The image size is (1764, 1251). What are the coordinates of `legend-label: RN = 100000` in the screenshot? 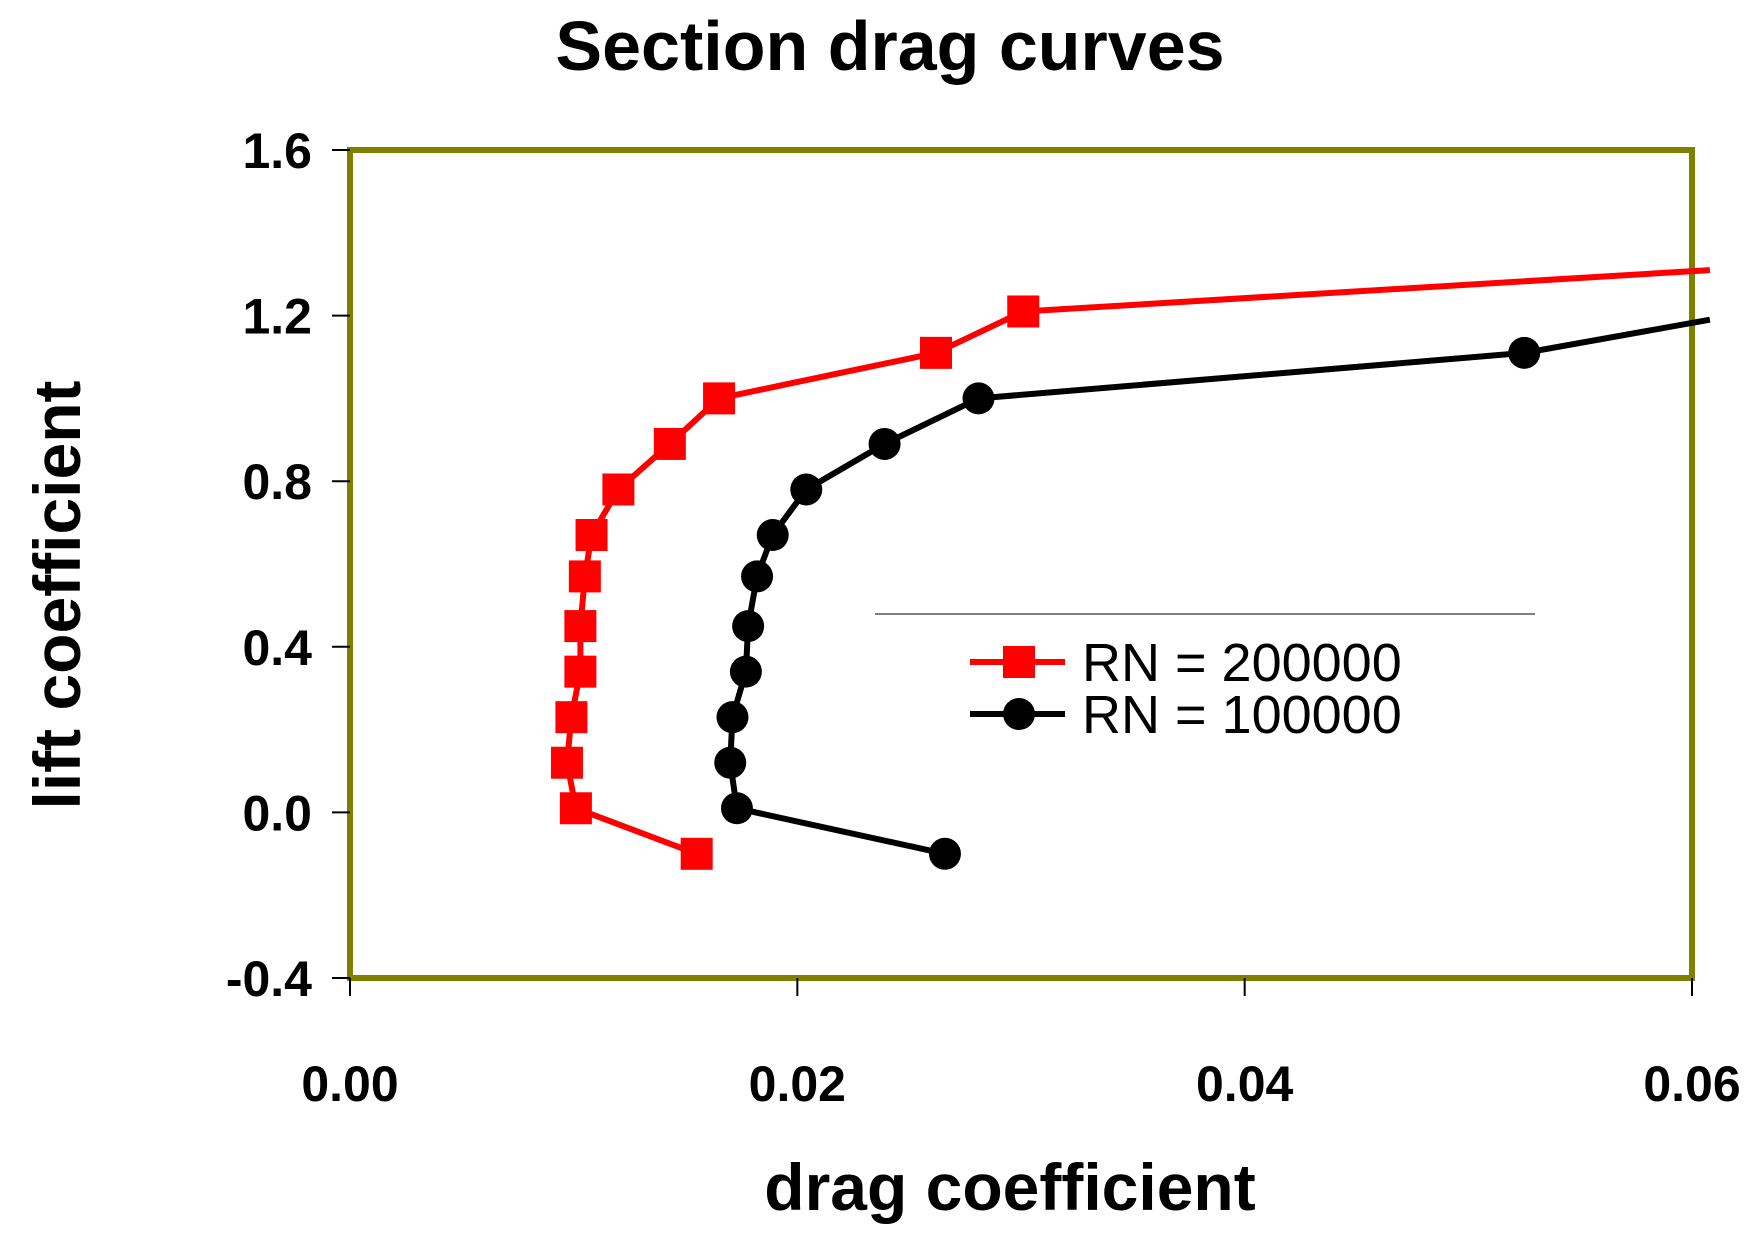 It's located at (1242, 715).